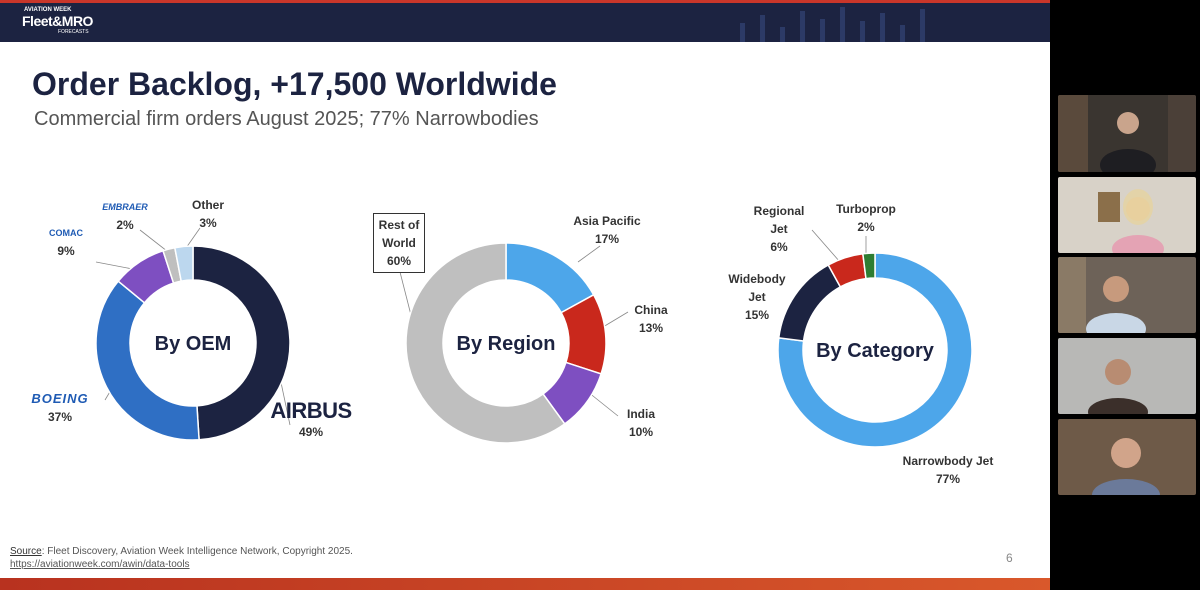 The image size is (1200, 590). I want to click on brand-bottom: FORECASTS, so click(73, 32).